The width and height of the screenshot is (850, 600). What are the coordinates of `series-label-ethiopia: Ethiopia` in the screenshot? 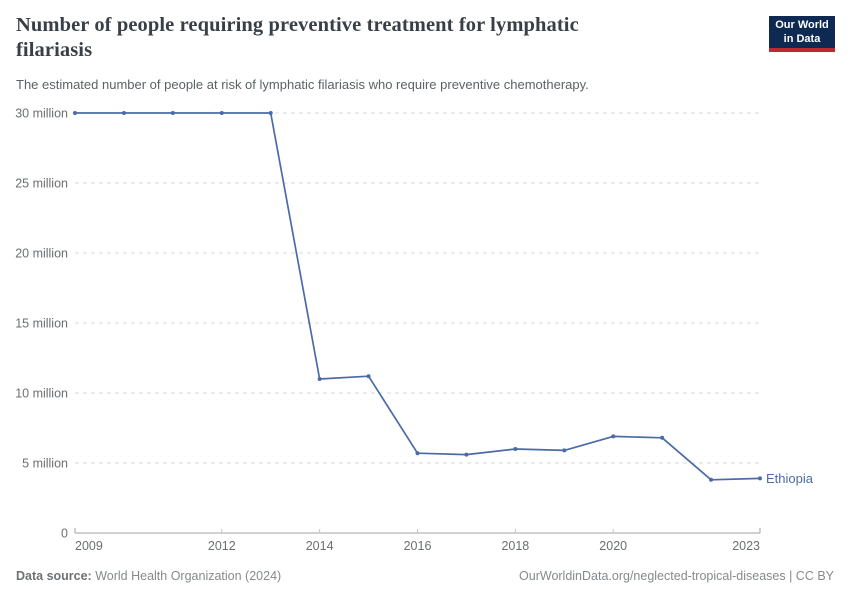 It's located at (790, 478).